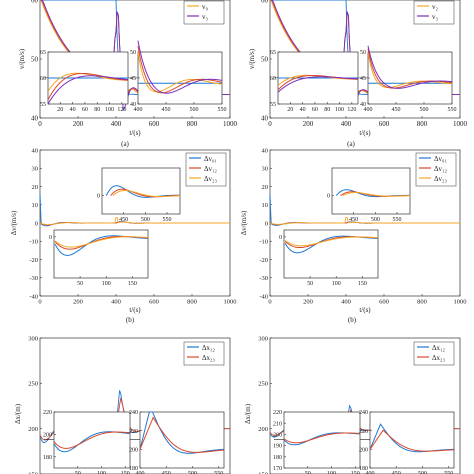 This screenshot has height=474, width=474. What do you see at coordinates (205, 17) in the screenshot?
I see `legend-label: v₃` at bounding box center [205, 17].